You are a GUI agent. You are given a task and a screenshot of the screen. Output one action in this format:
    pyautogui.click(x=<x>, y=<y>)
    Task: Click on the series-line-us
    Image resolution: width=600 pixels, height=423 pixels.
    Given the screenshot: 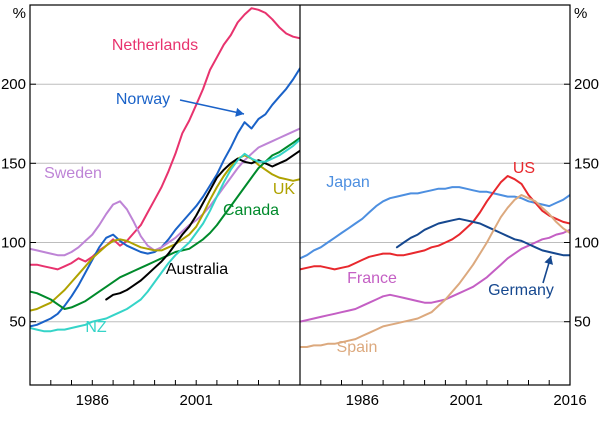 What is the action you would take?
    pyautogui.click(x=435, y=223)
    